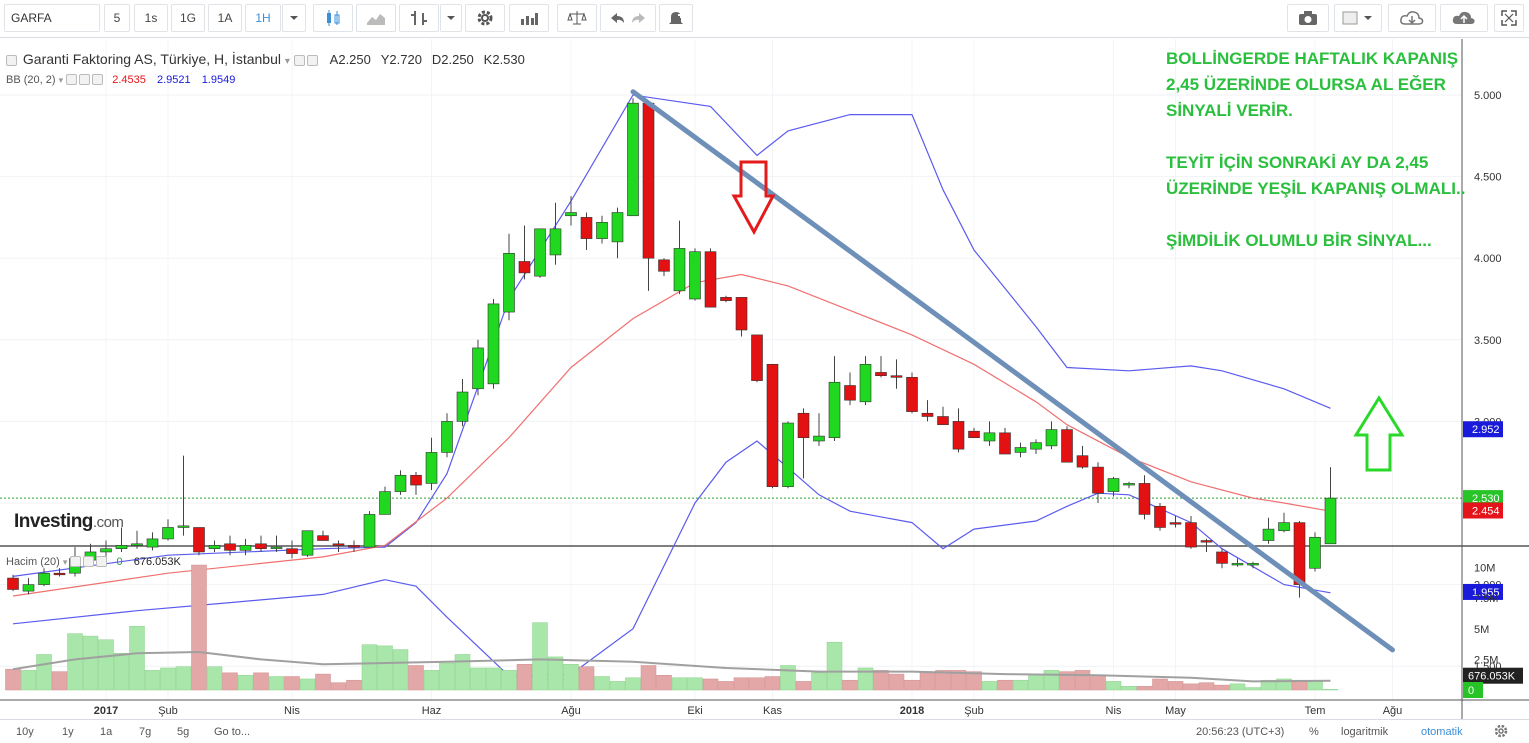 The image size is (1529, 743). I want to click on bb-close-icon, so click(98, 79).